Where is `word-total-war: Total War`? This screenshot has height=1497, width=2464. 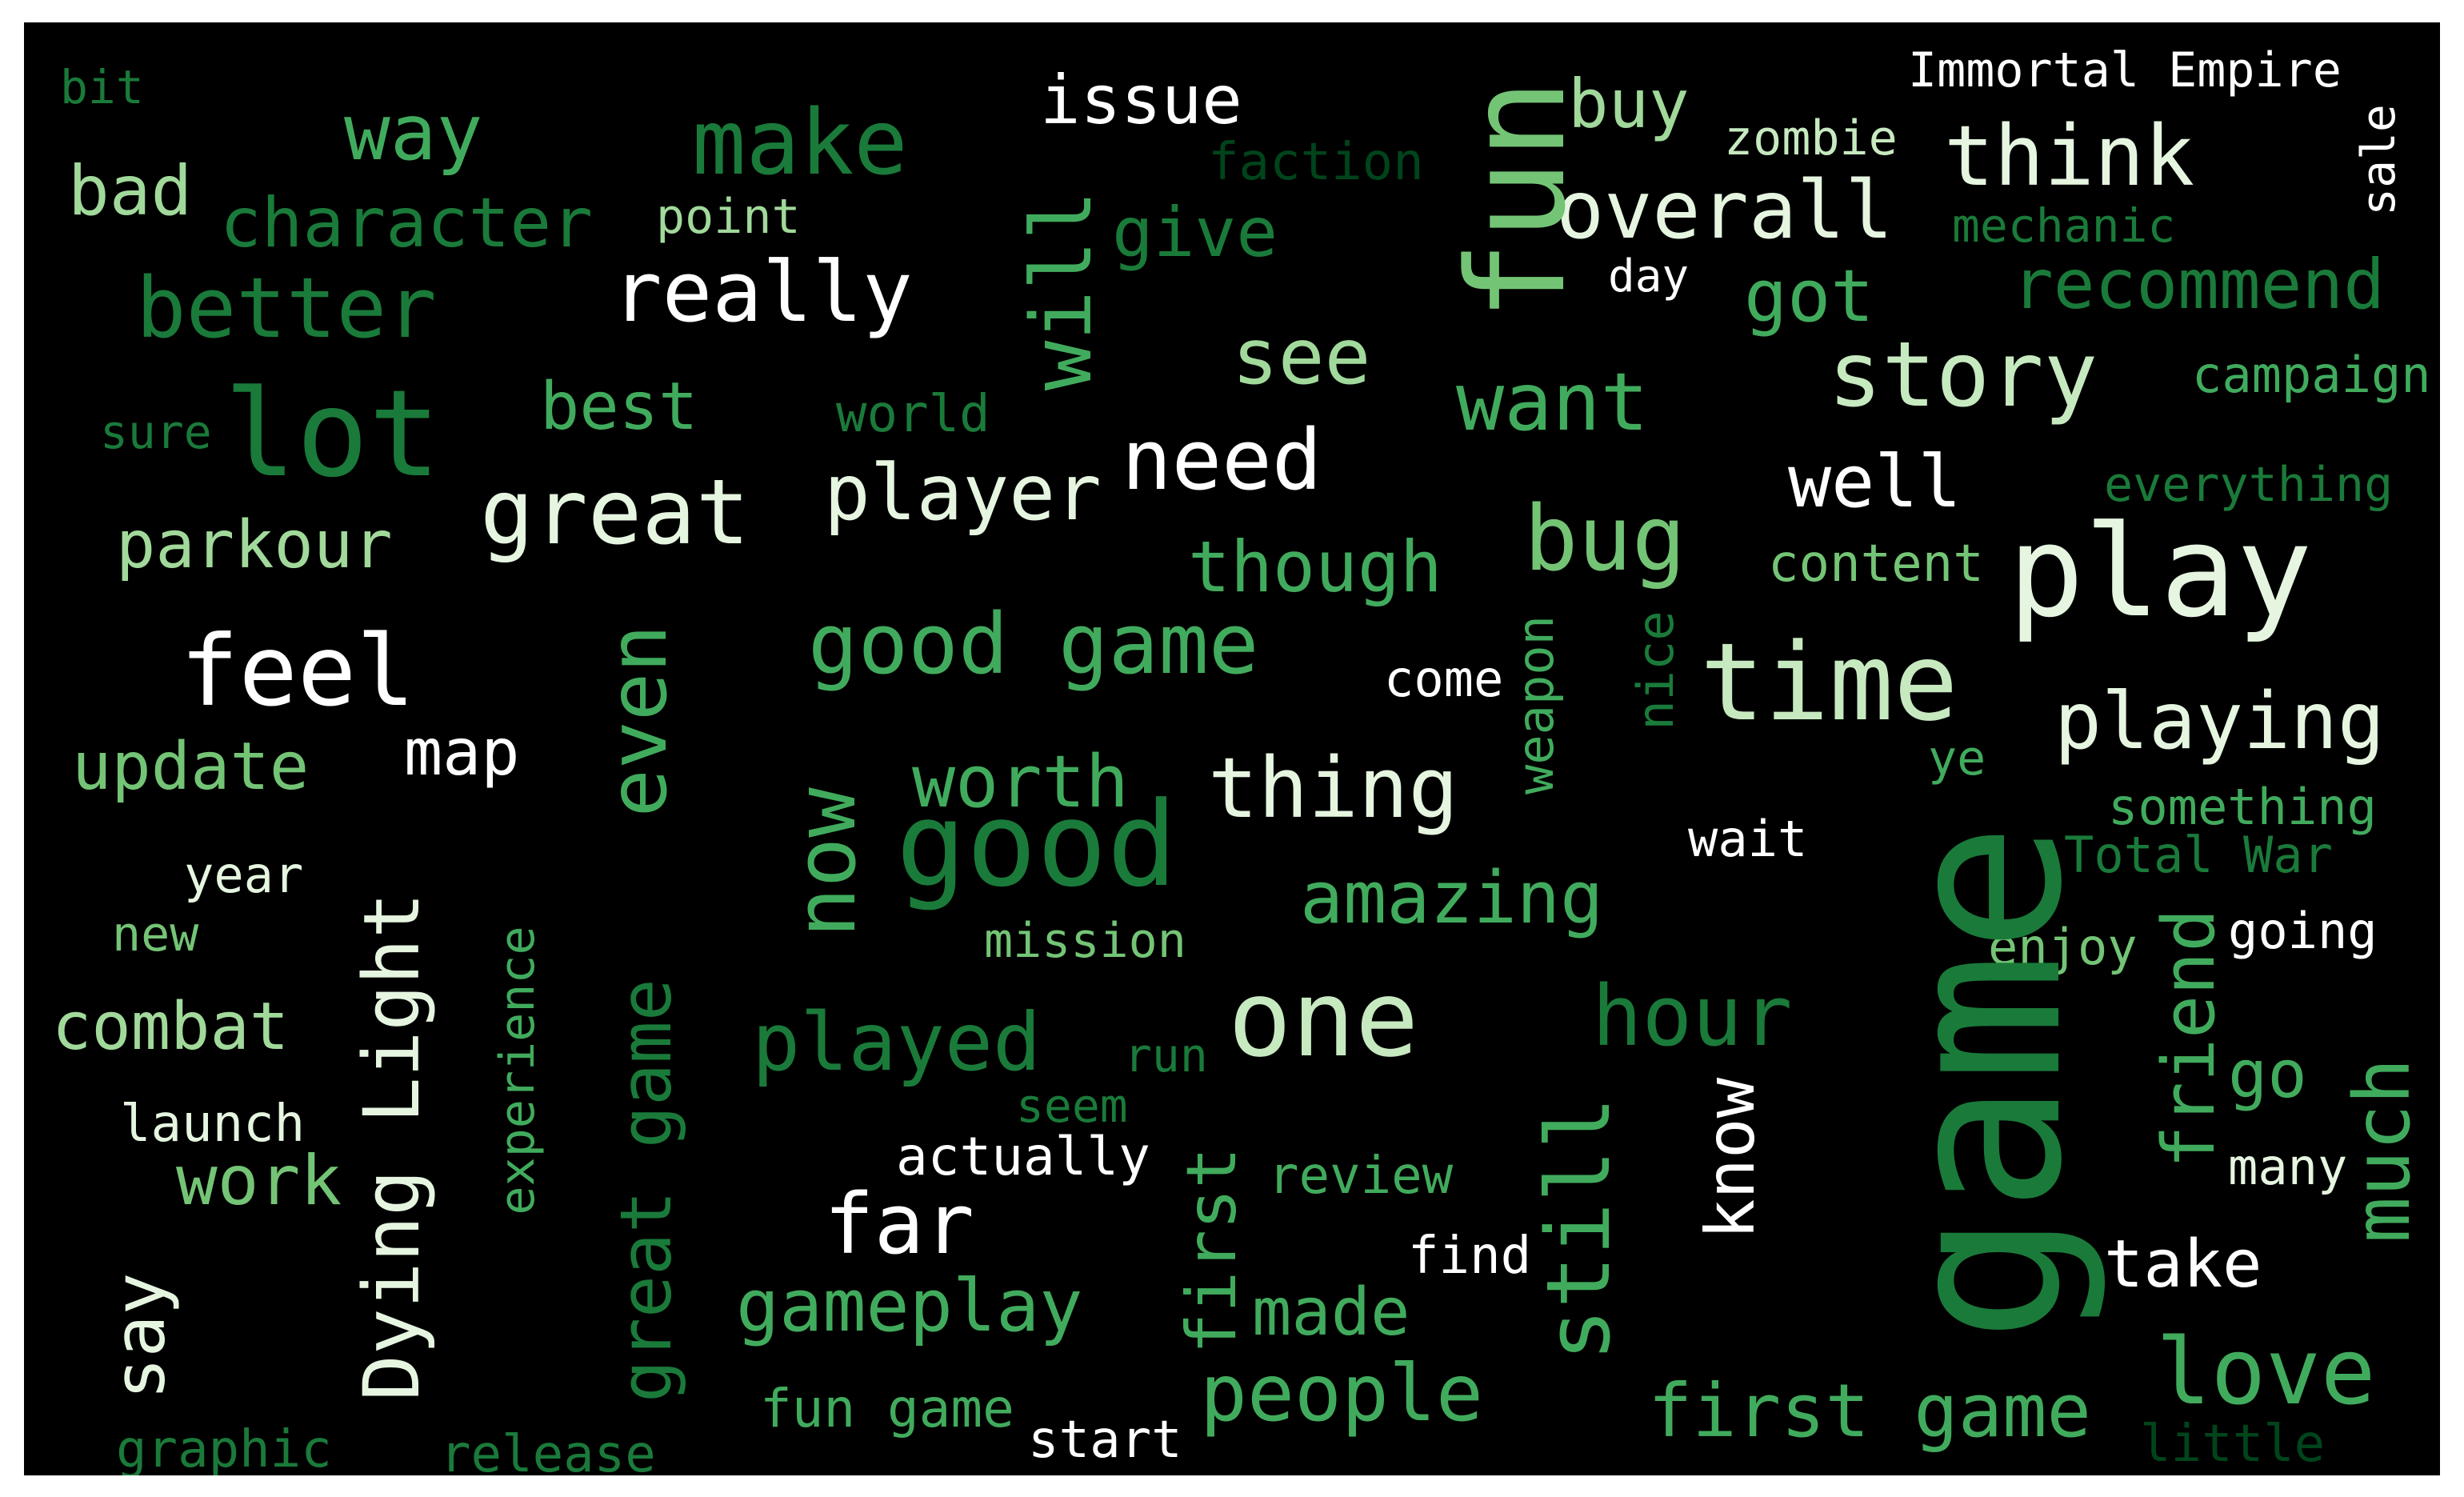
word-total-war: Total War is located at coordinates (2198, 855).